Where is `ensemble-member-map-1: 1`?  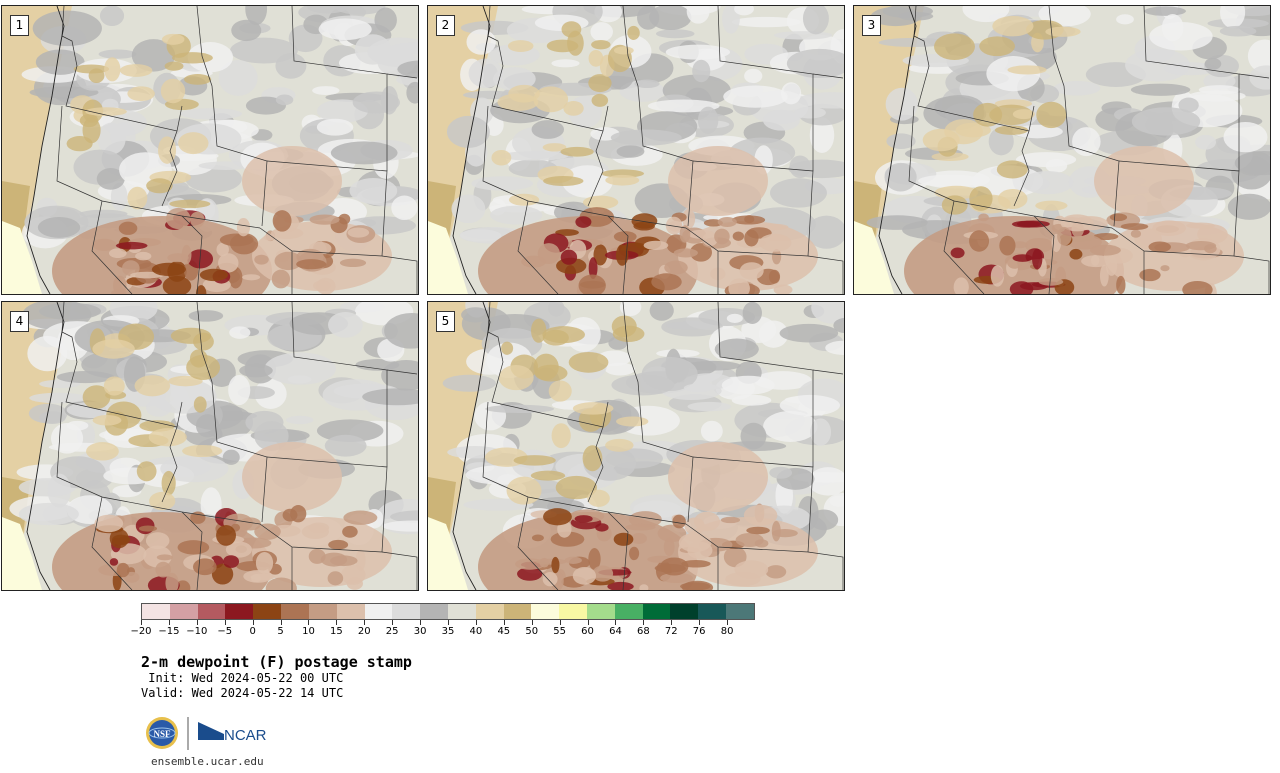
ensemble-member-map-1: 1 is located at coordinates (210, 150).